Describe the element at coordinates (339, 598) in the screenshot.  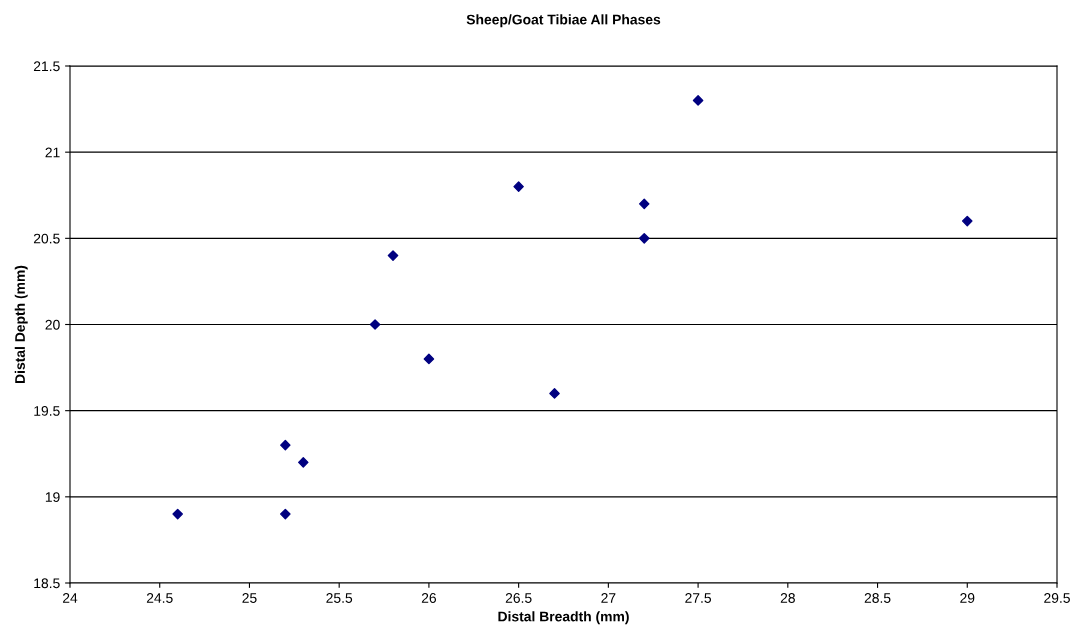
I see `x-tick-label: 25.5` at that location.